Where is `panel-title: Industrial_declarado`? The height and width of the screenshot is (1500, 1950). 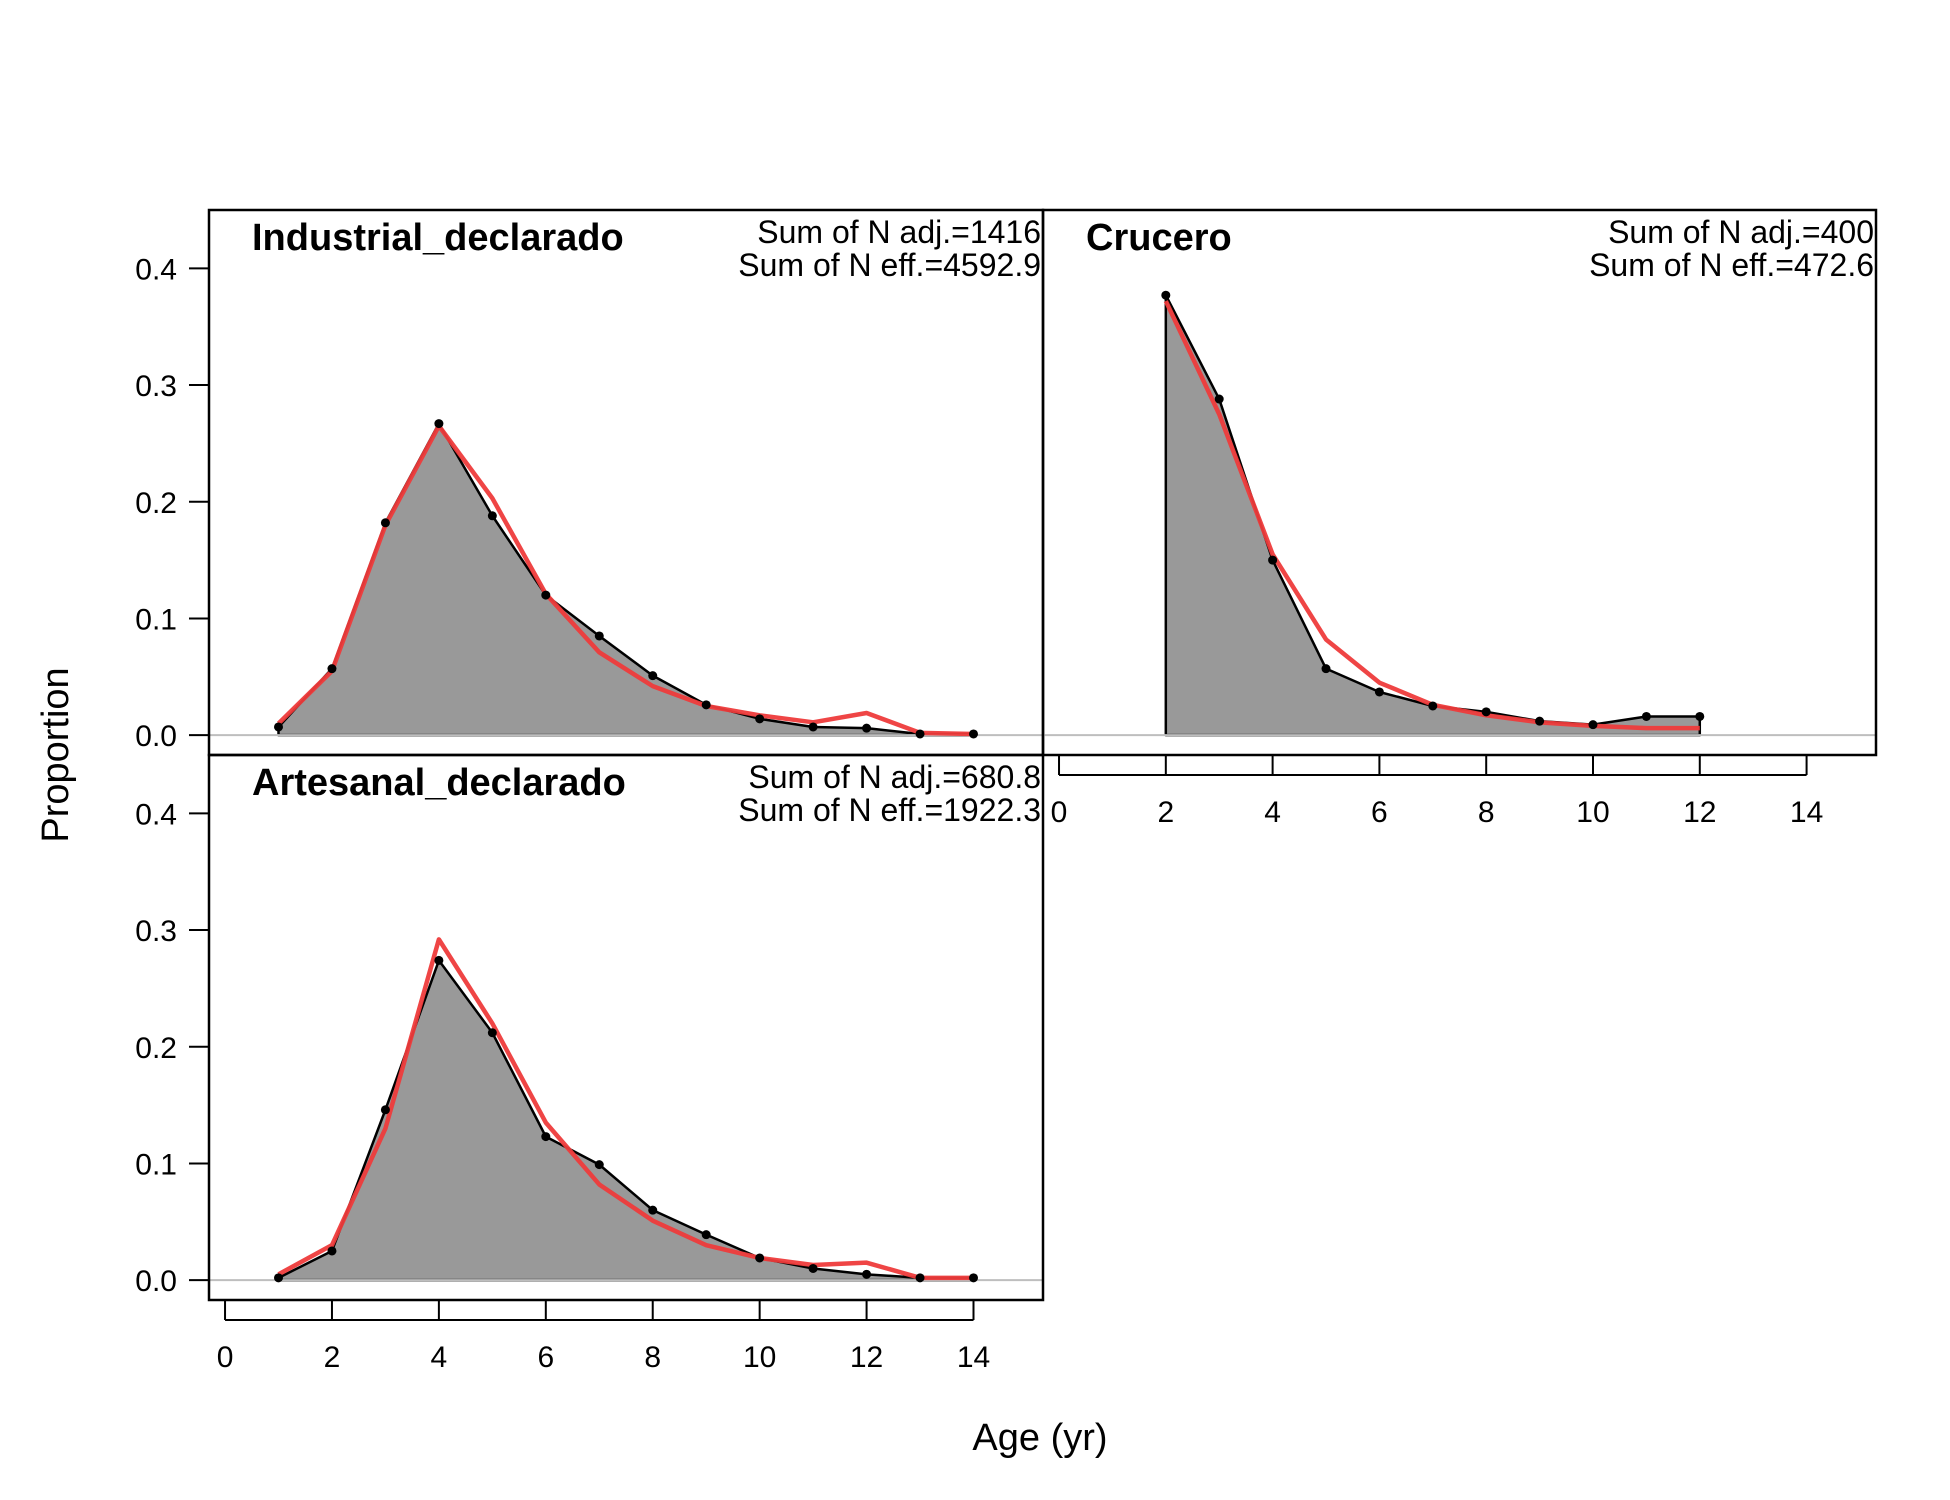
panel-title: Industrial_declarado is located at coordinates (438, 238).